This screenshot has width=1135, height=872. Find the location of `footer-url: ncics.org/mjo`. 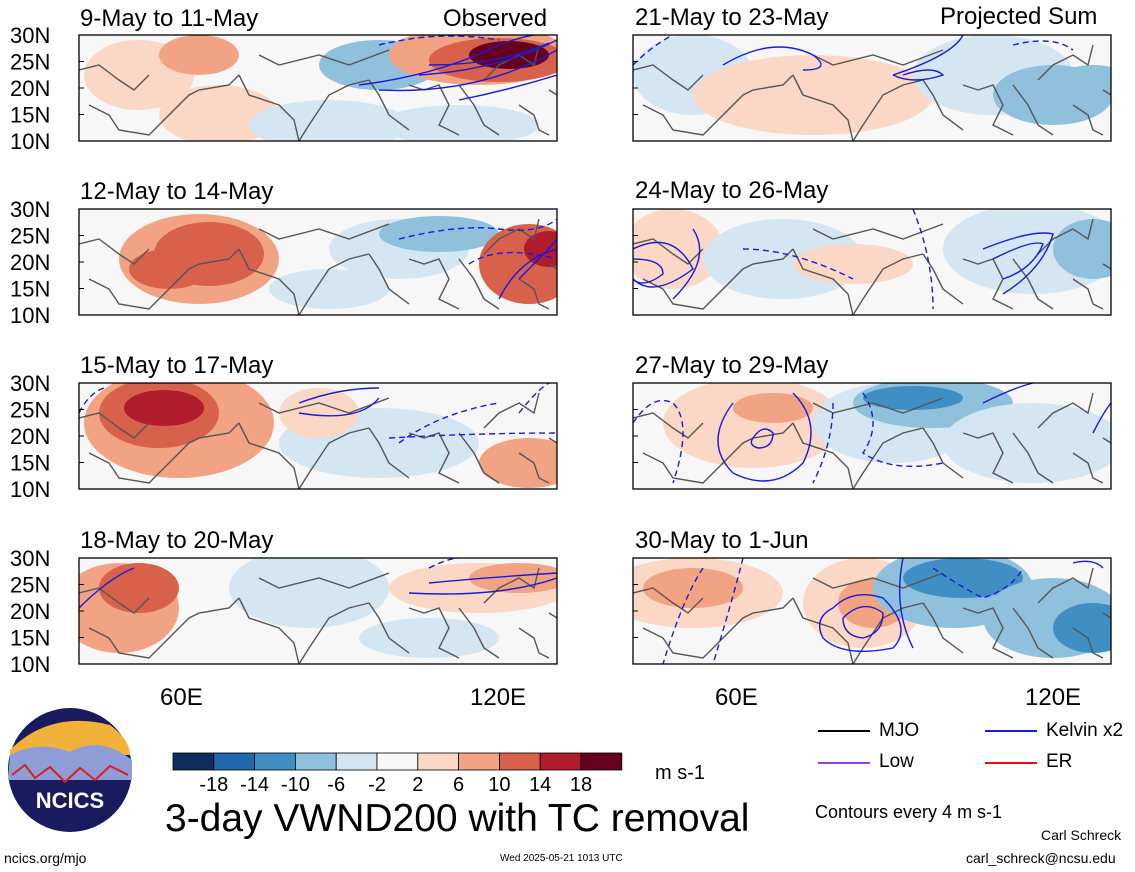

footer-url: ncics.org/mjo is located at coordinates (45, 858).